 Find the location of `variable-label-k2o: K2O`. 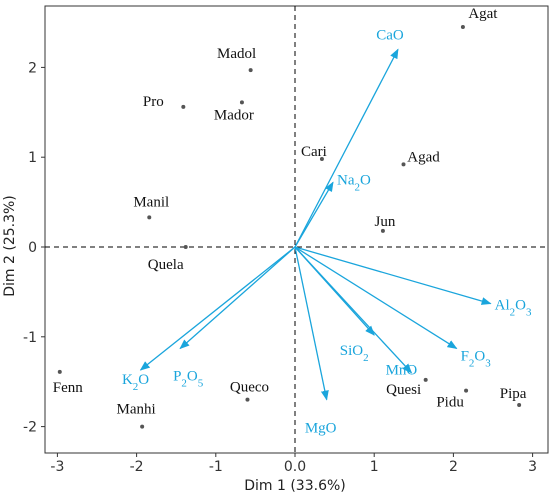

variable-label-k2o: K2O is located at coordinates (135, 382).